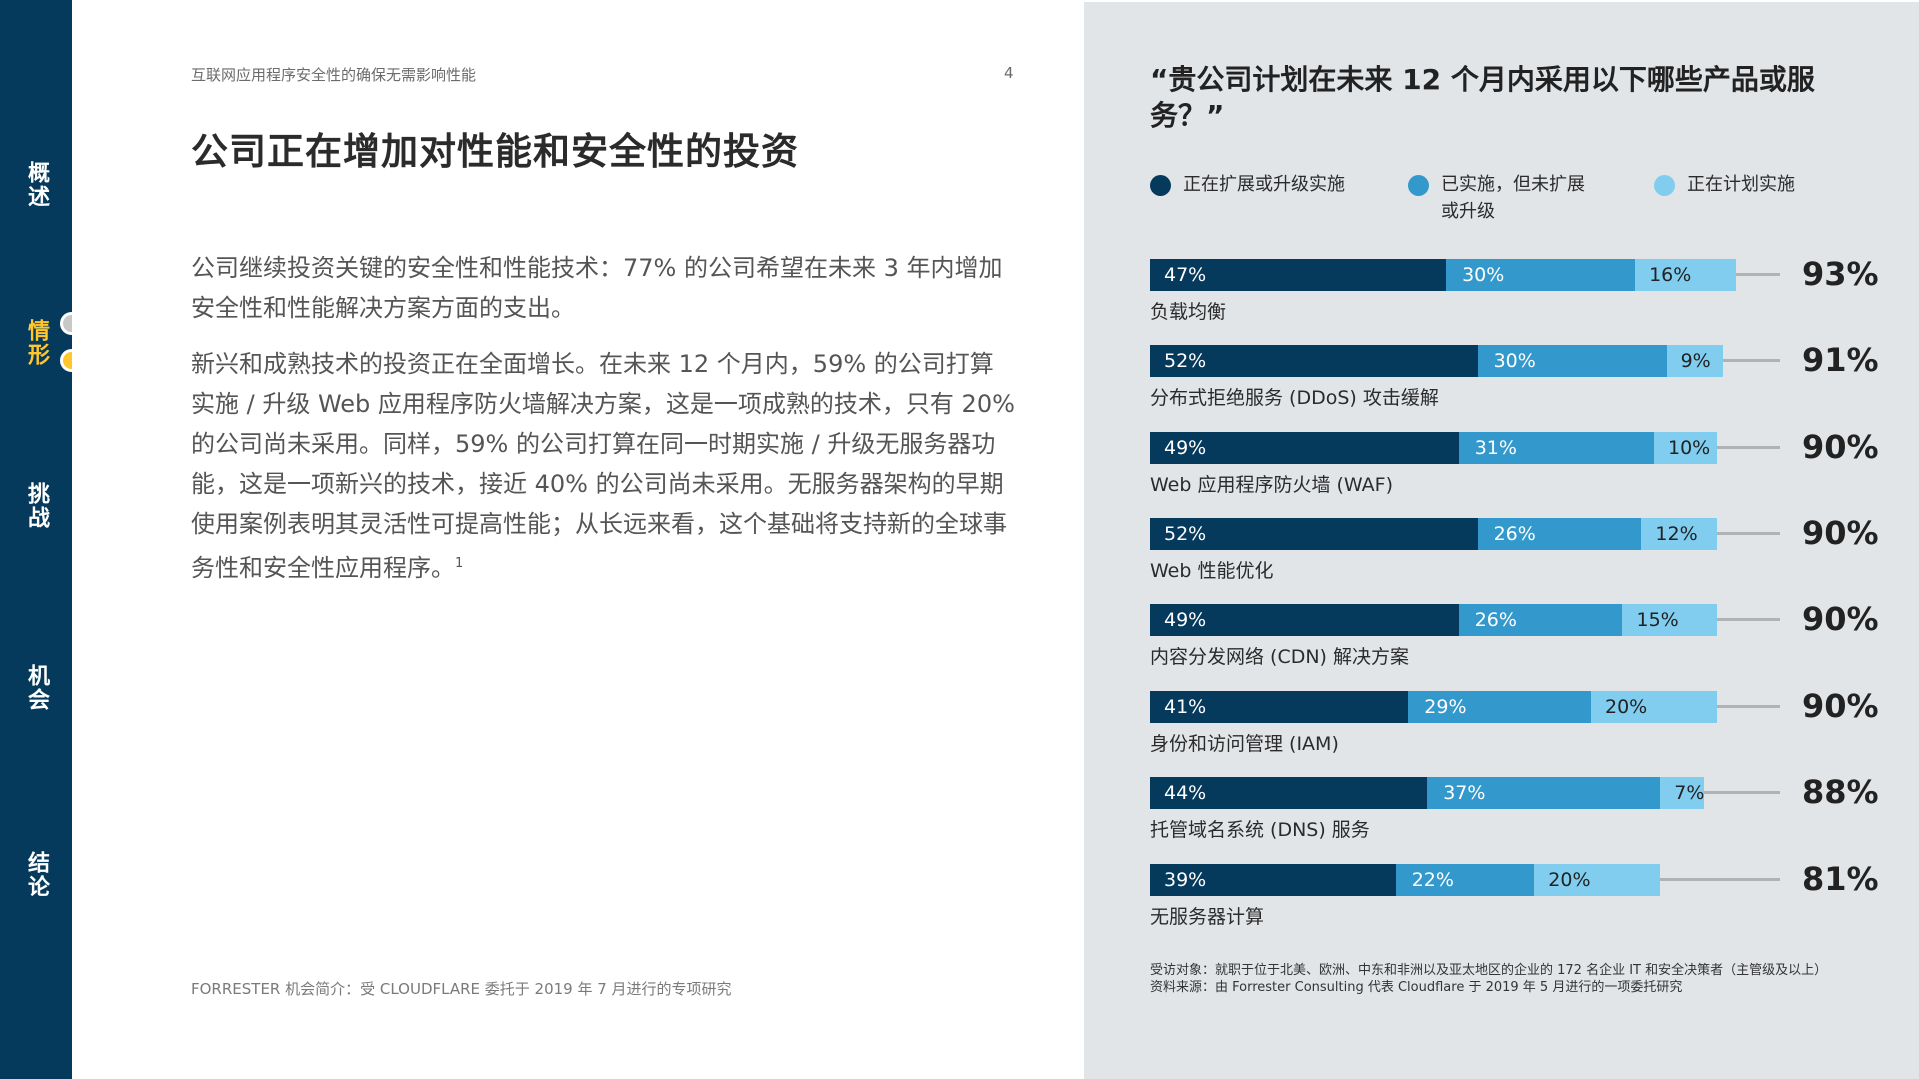  Describe the element at coordinates (459, 563) in the screenshot. I see `footnote-marker: 1` at that location.